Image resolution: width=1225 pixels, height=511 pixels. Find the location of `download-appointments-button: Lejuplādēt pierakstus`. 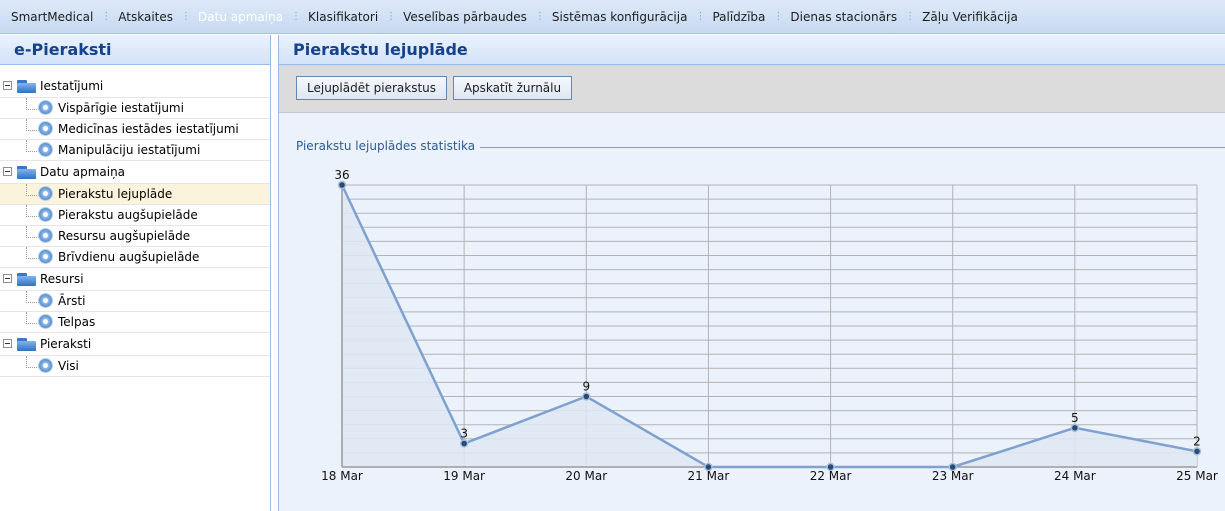

download-appointments-button: Lejuplādēt pierakstus is located at coordinates (372, 88).